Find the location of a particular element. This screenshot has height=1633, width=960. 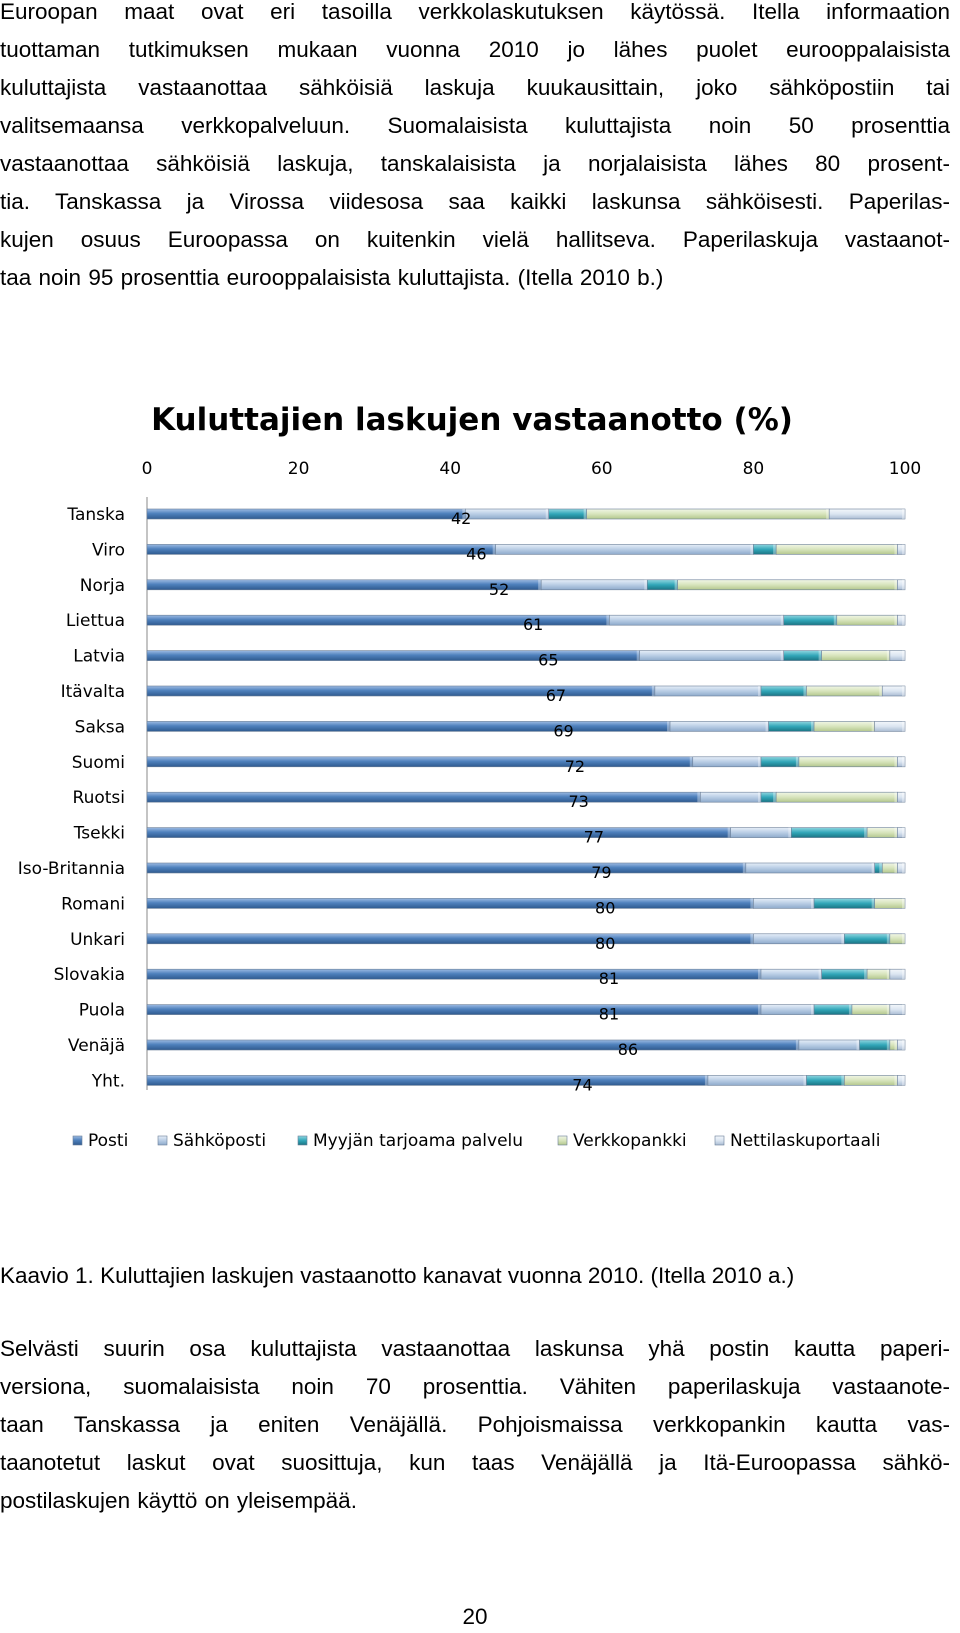

category-label: Tanska is located at coordinates (95, 515).